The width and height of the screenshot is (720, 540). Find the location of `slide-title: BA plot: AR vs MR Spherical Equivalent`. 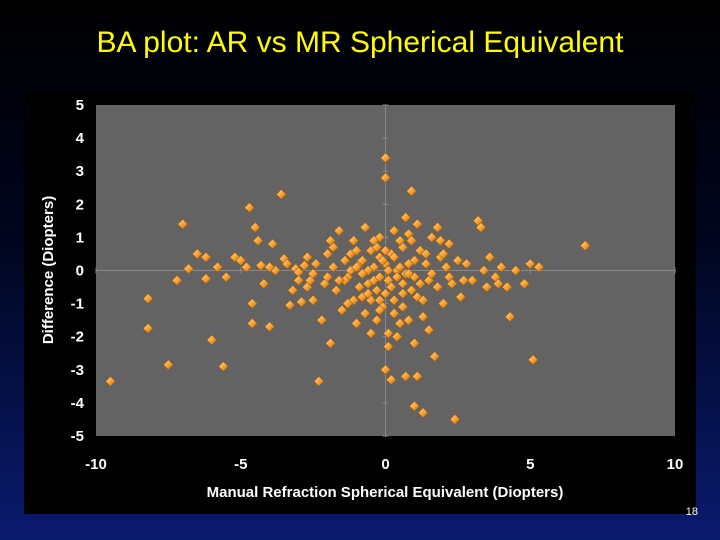

slide-title: BA plot: AR vs MR Spherical Equivalent is located at coordinates (360, 42).